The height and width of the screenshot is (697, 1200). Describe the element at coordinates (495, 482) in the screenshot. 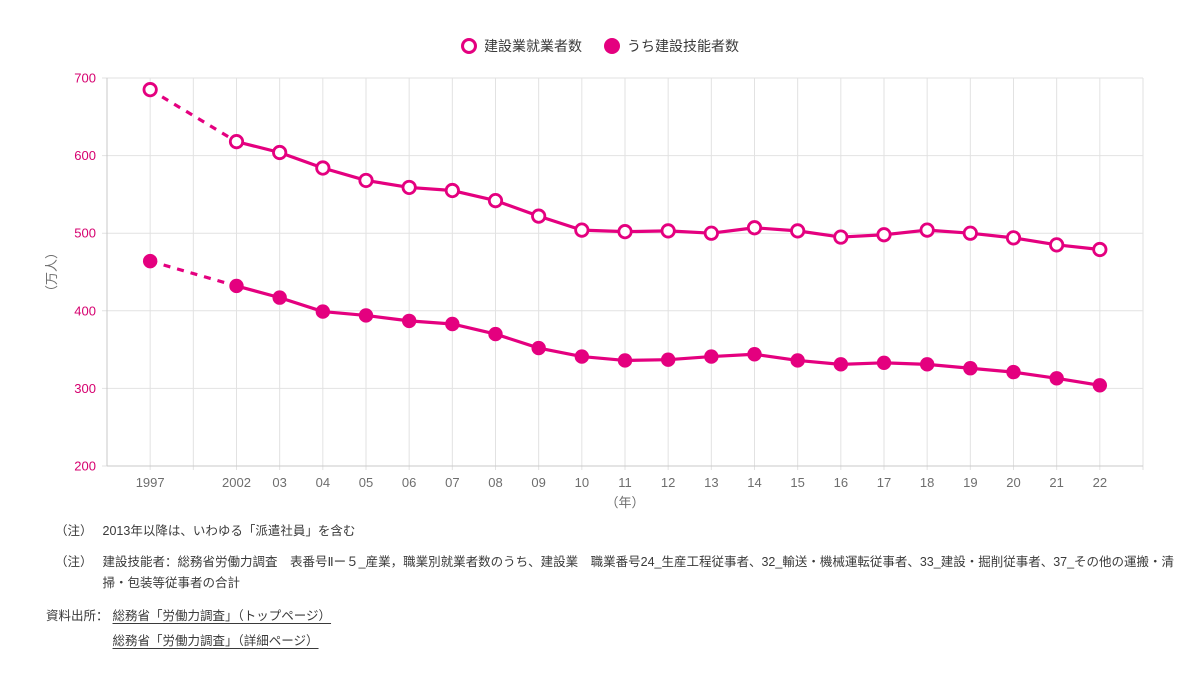

I see `x-axis-tick-label: 08` at that location.